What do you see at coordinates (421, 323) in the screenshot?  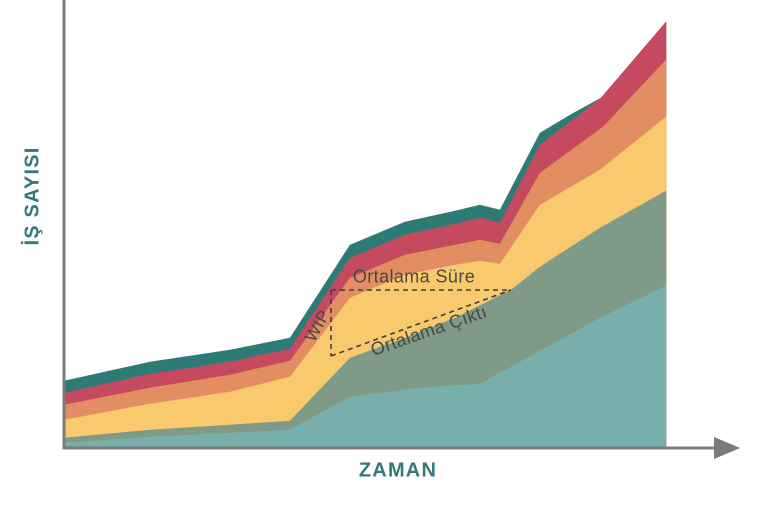 I see `avg-throughput-dashed-line` at bounding box center [421, 323].